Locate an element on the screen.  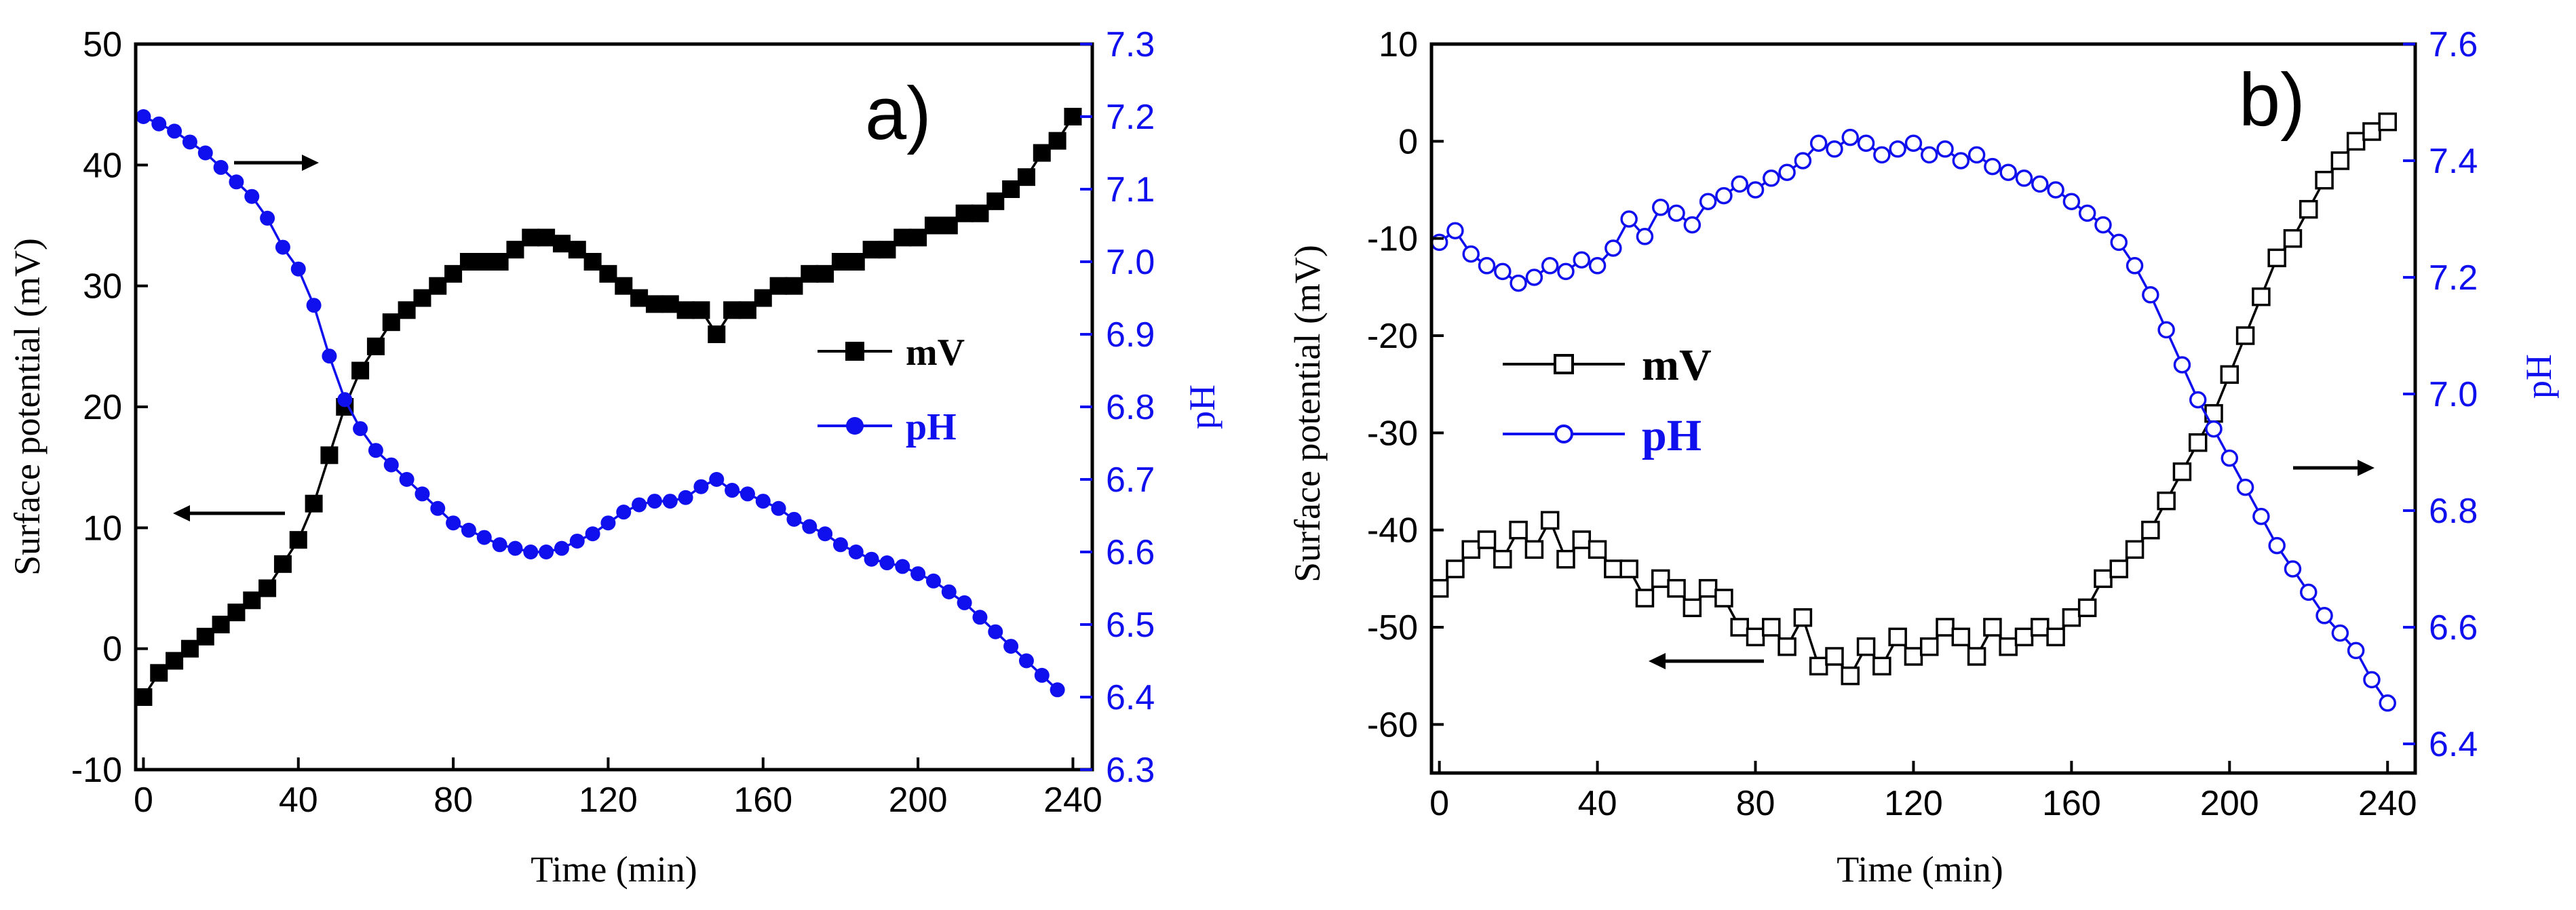
y-left-tick-label: -40 is located at coordinates (1392, 531).